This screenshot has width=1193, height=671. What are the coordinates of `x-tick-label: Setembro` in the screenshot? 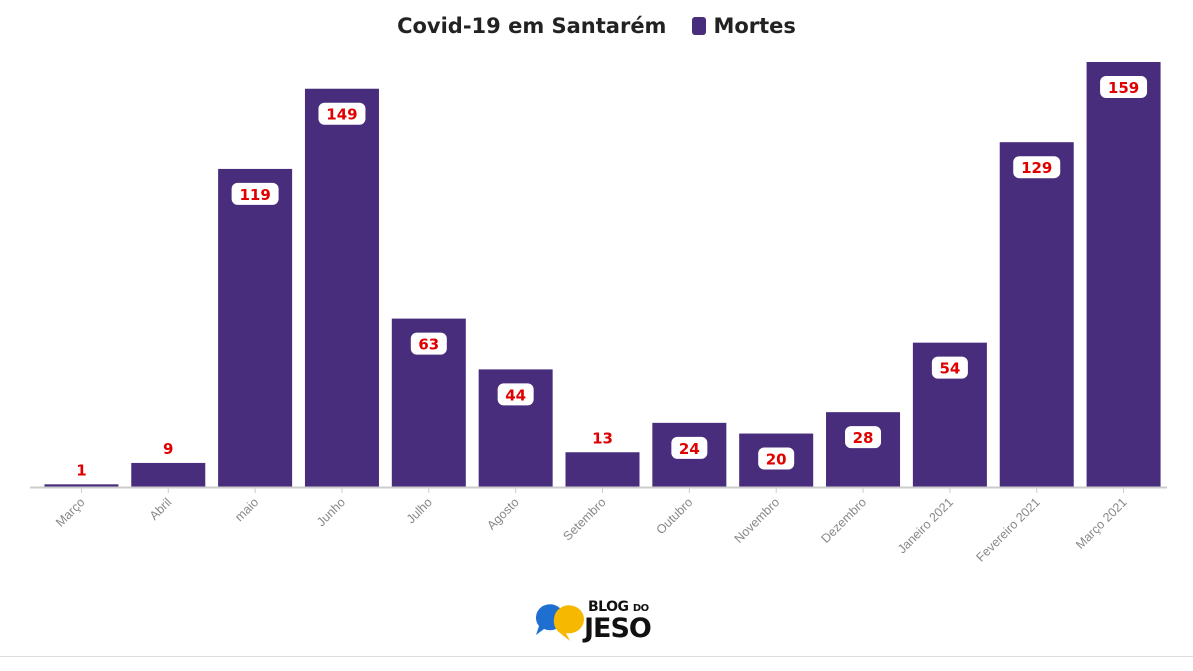 It's located at (584, 519).